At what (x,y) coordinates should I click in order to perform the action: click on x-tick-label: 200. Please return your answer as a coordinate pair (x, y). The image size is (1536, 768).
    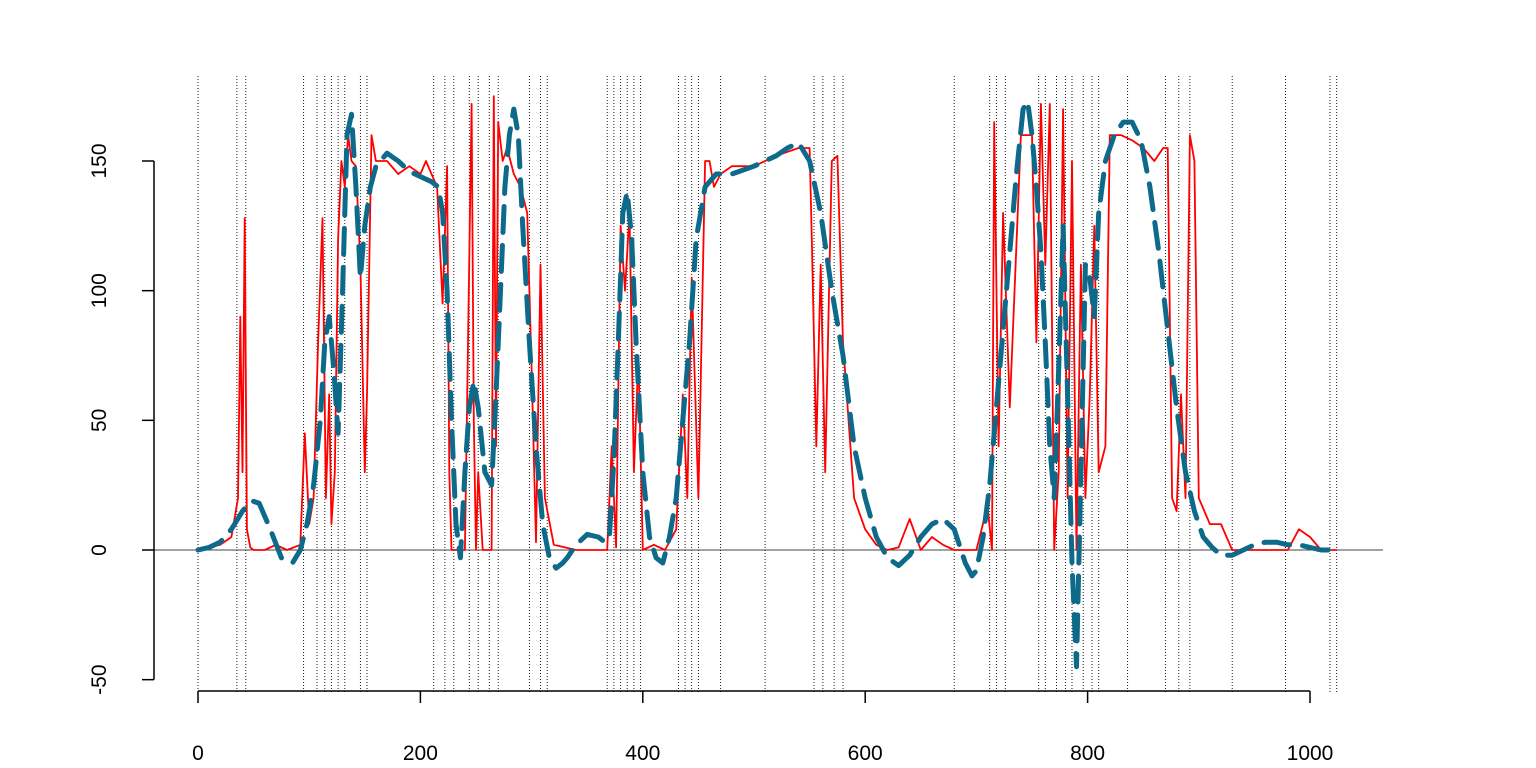
    Looking at the image, I should click on (420, 753).